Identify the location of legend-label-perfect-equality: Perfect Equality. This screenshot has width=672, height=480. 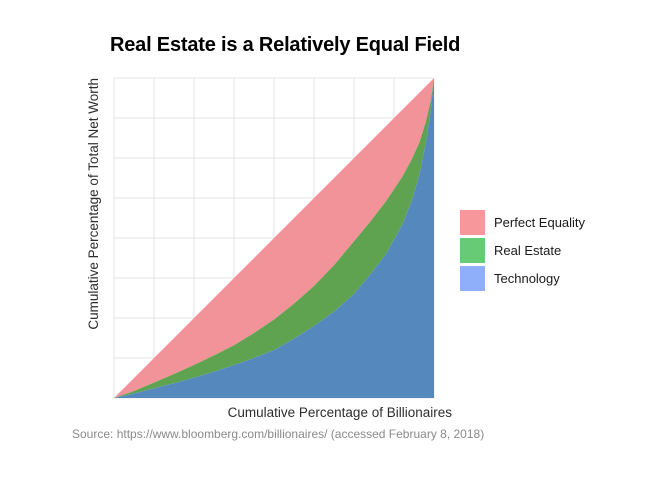
(540, 222).